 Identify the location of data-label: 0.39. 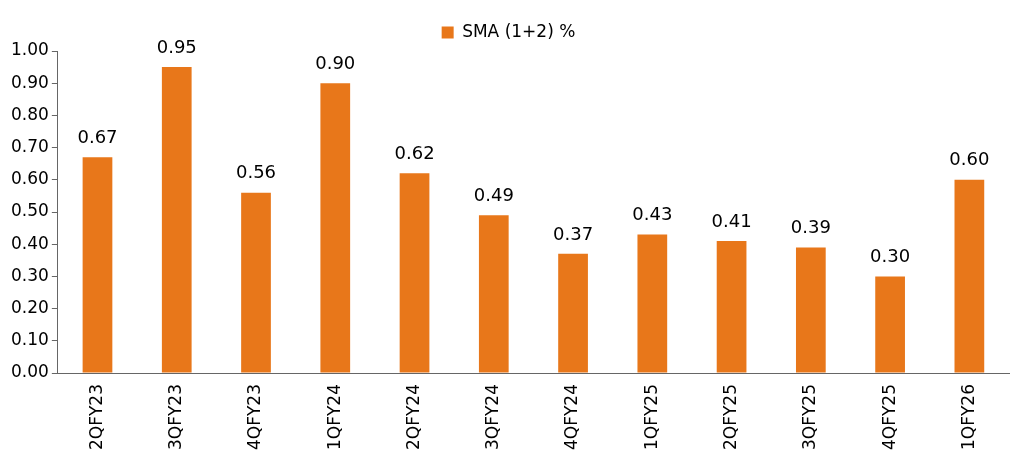
(810, 227).